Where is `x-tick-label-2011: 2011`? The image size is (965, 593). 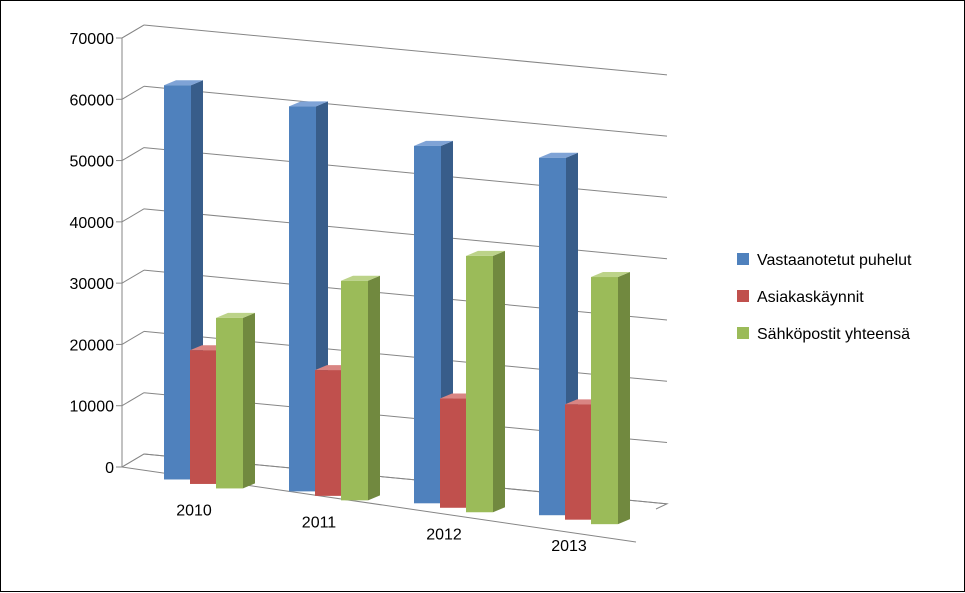
x-tick-label-2011: 2011 is located at coordinates (319, 522).